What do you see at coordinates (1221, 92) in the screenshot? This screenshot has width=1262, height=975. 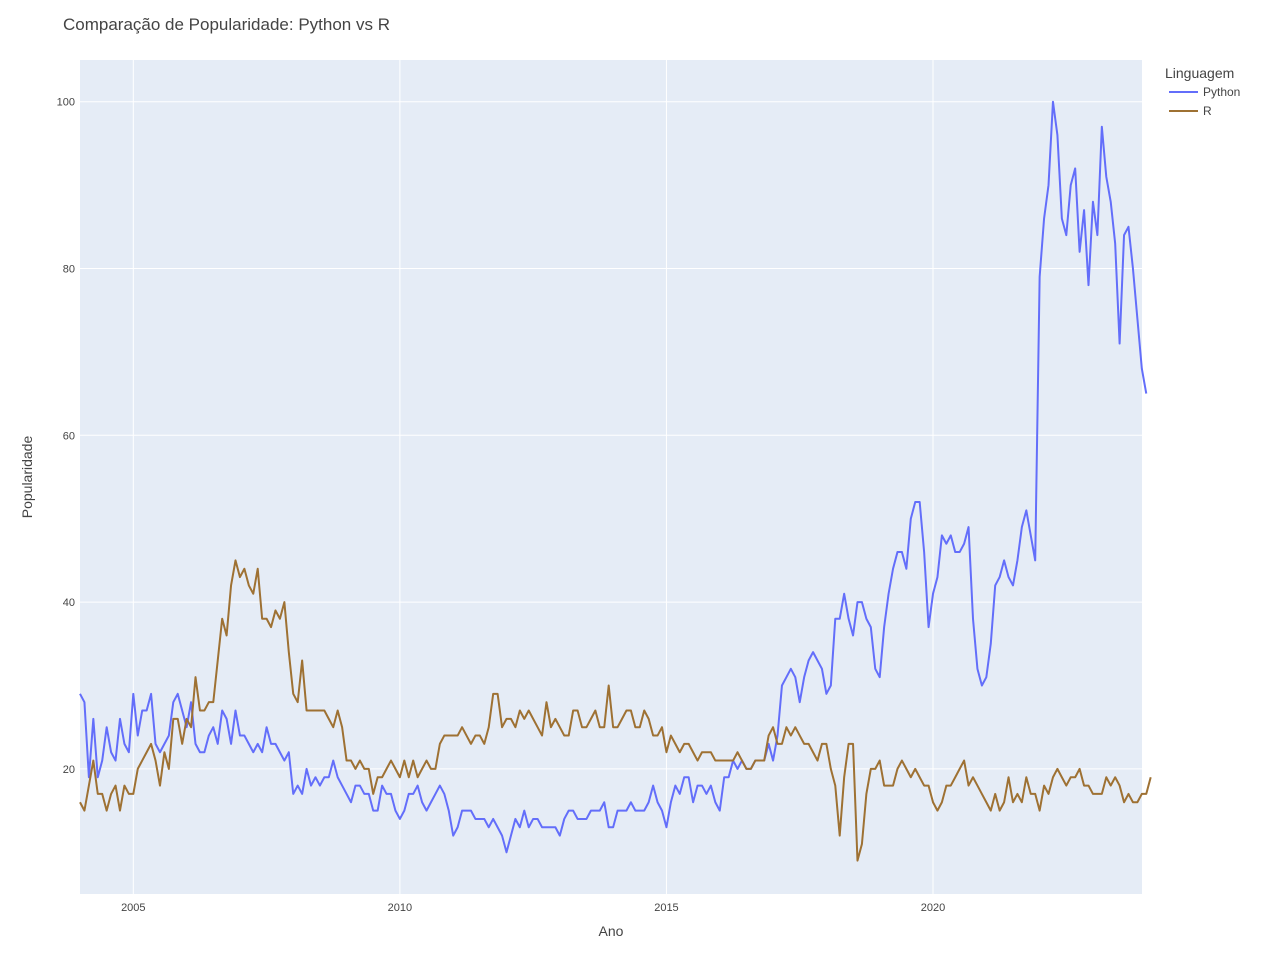 I see `legend-label-python: Python` at bounding box center [1221, 92].